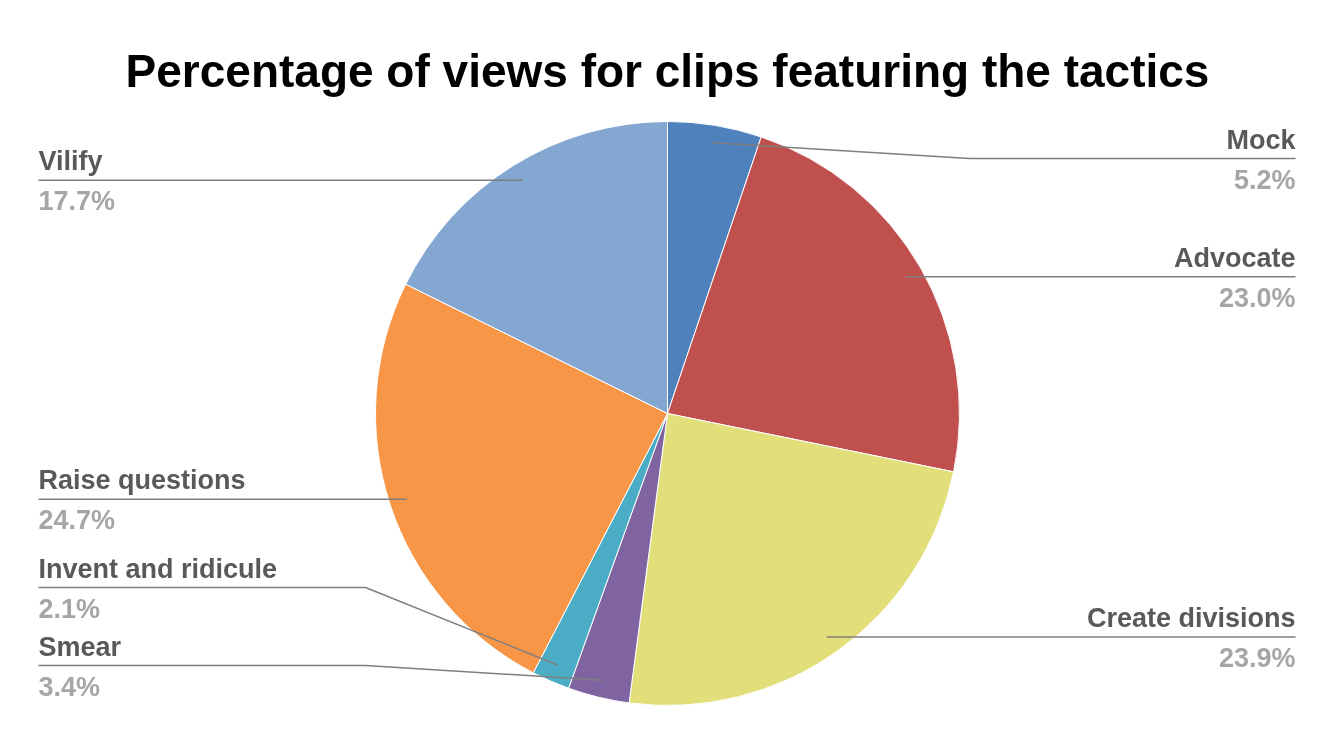 This screenshot has height=742, width=1334. Describe the element at coordinates (158, 568) in the screenshot. I see `slice-label: Invent and ridicule` at that location.